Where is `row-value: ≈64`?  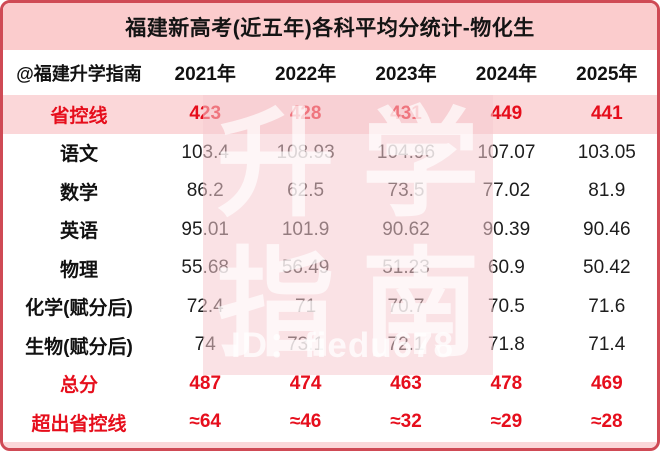
row-value: ≈64 is located at coordinates (205, 422).